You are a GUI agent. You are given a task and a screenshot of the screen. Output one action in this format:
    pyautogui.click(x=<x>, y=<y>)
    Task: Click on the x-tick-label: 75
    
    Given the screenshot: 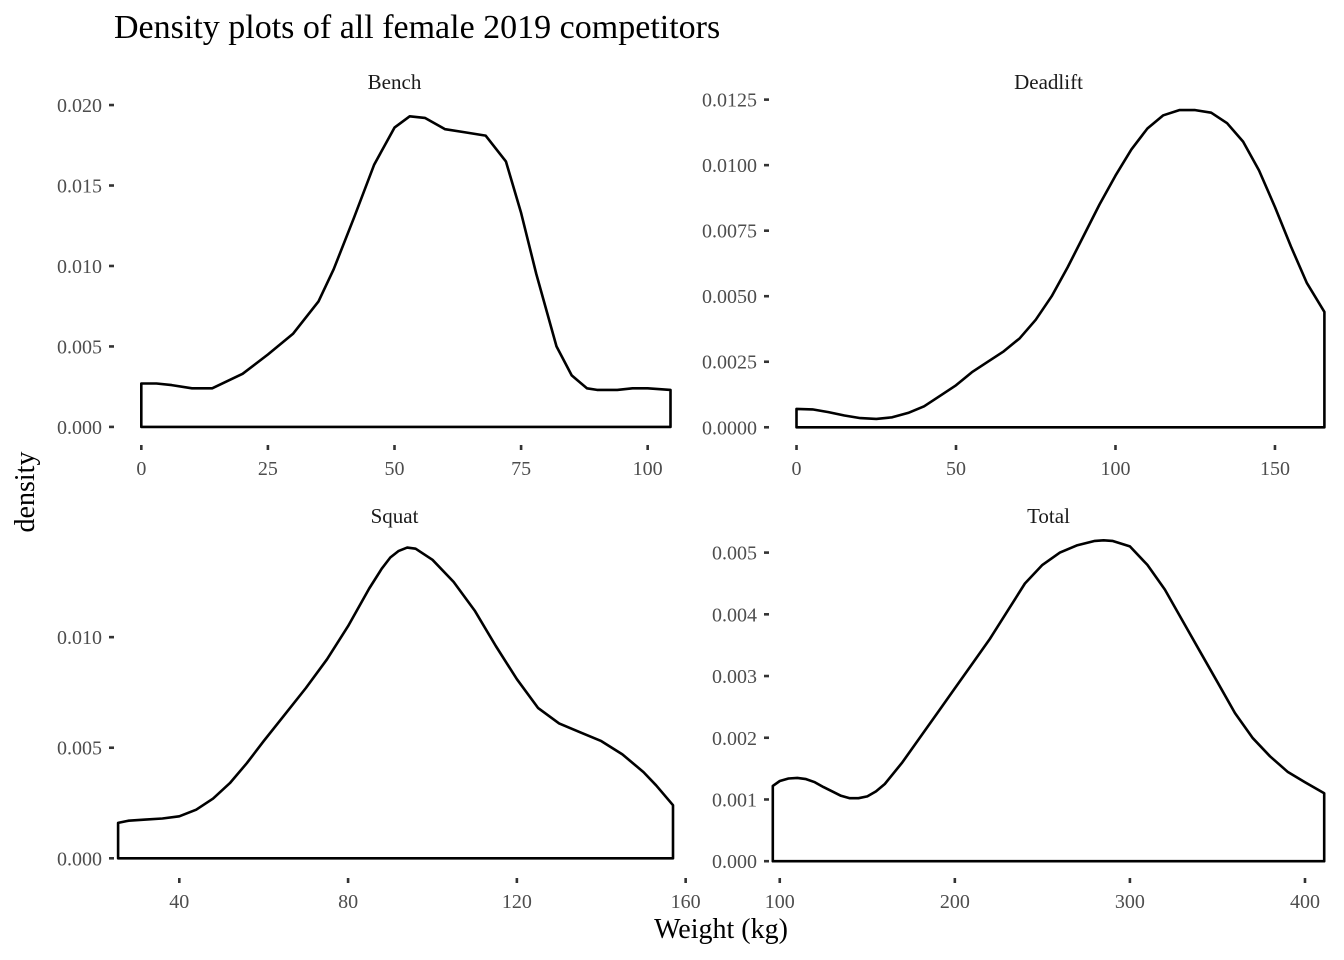 What is the action you would take?
    pyautogui.click(x=521, y=469)
    